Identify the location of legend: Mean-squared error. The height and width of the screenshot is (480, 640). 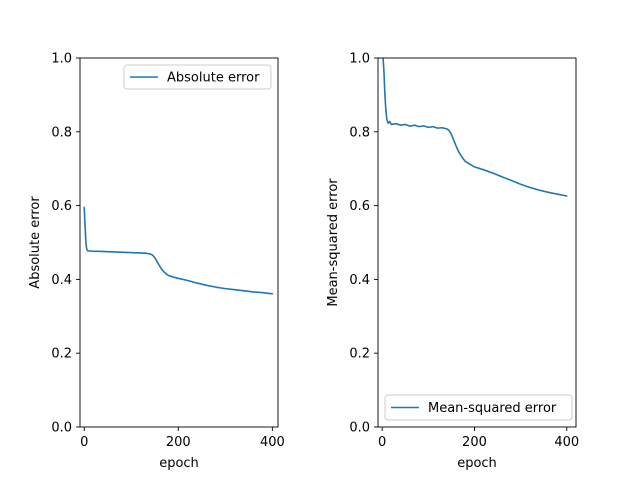
(478, 407).